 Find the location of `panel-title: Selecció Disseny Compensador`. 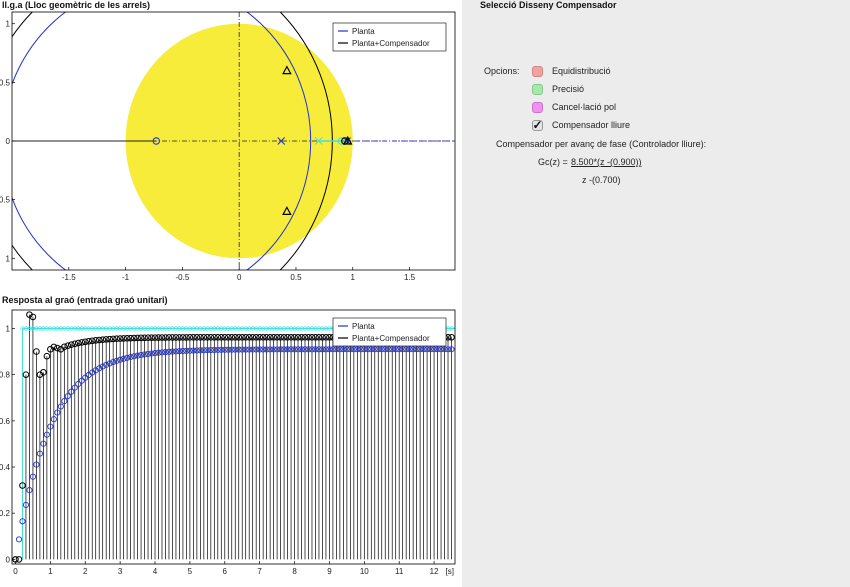

panel-title: Selecció Disseny Compensador is located at coordinates (548, 5).